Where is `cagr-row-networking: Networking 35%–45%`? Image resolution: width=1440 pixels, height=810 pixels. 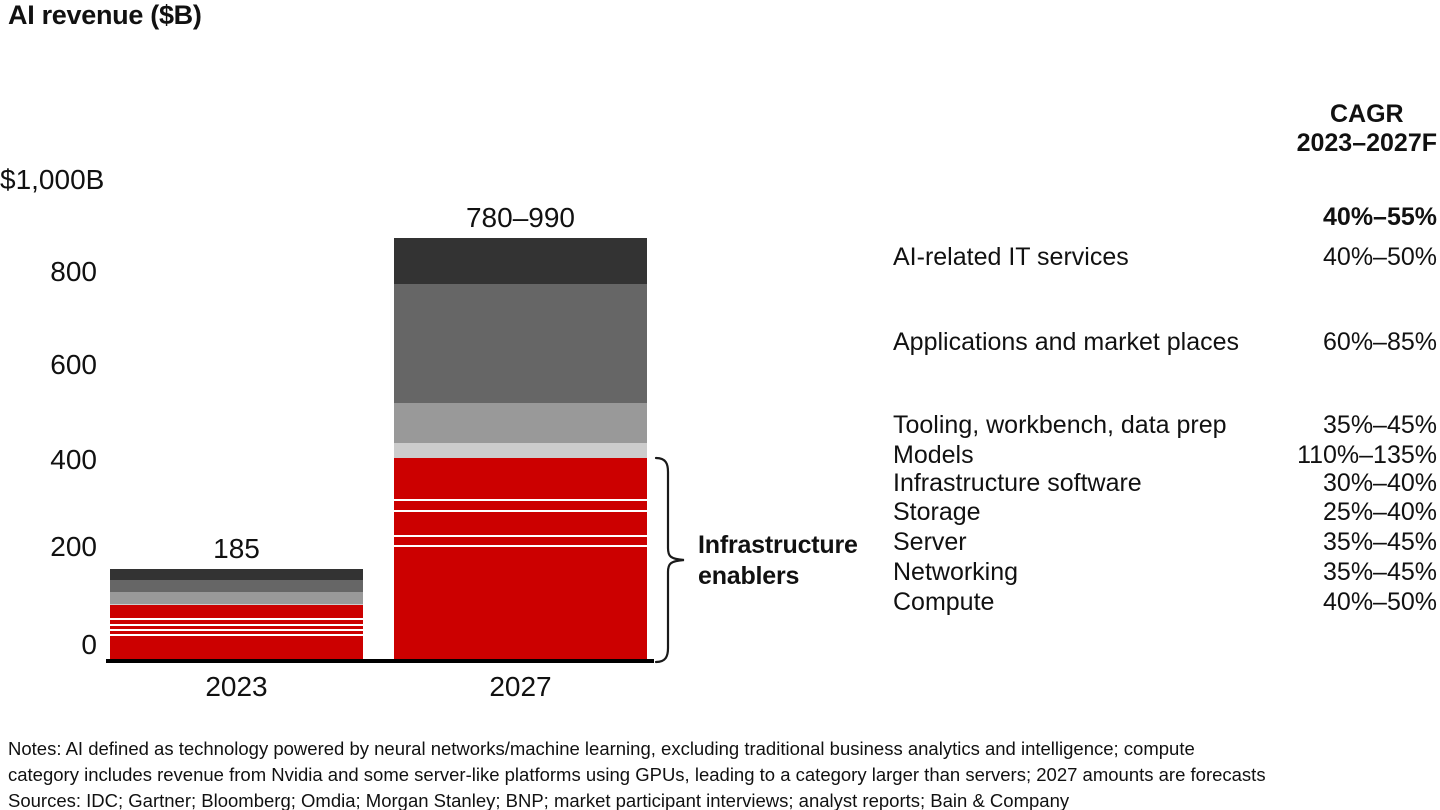
cagr-row-networking: Networking 35%–45% is located at coordinates (1165, 572).